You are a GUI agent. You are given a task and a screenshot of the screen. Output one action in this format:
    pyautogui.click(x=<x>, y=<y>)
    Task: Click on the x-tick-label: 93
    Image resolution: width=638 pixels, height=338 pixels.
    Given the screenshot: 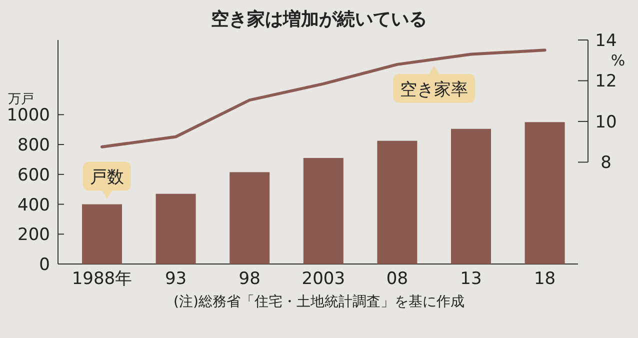 What is the action you would take?
    pyautogui.click(x=175, y=279)
    